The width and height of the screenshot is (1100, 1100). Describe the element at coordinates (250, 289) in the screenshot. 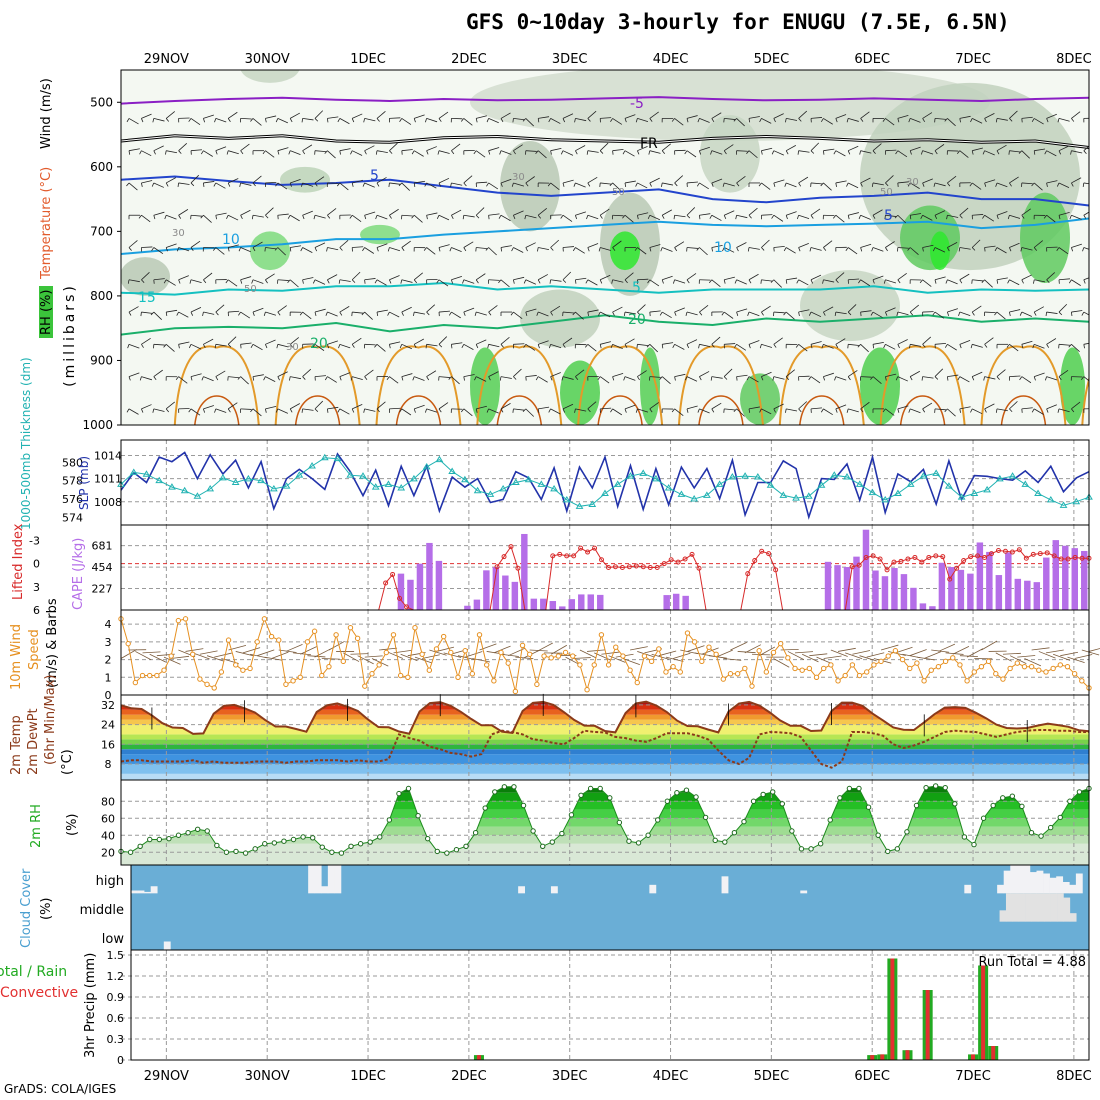

I see `rh-contour-label: 50` at that location.